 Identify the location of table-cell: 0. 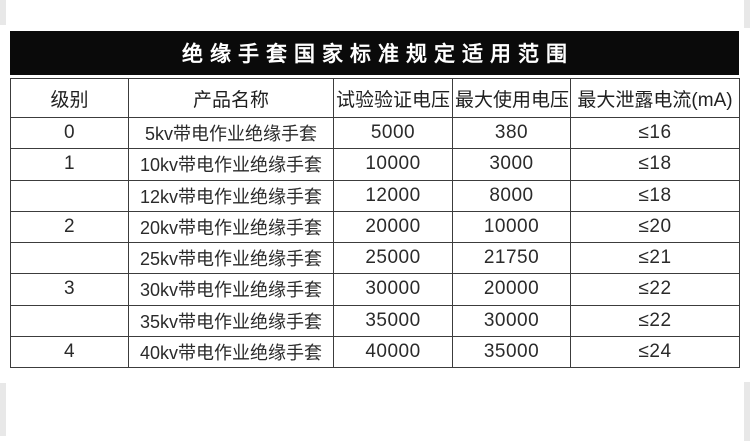
(69, 133).